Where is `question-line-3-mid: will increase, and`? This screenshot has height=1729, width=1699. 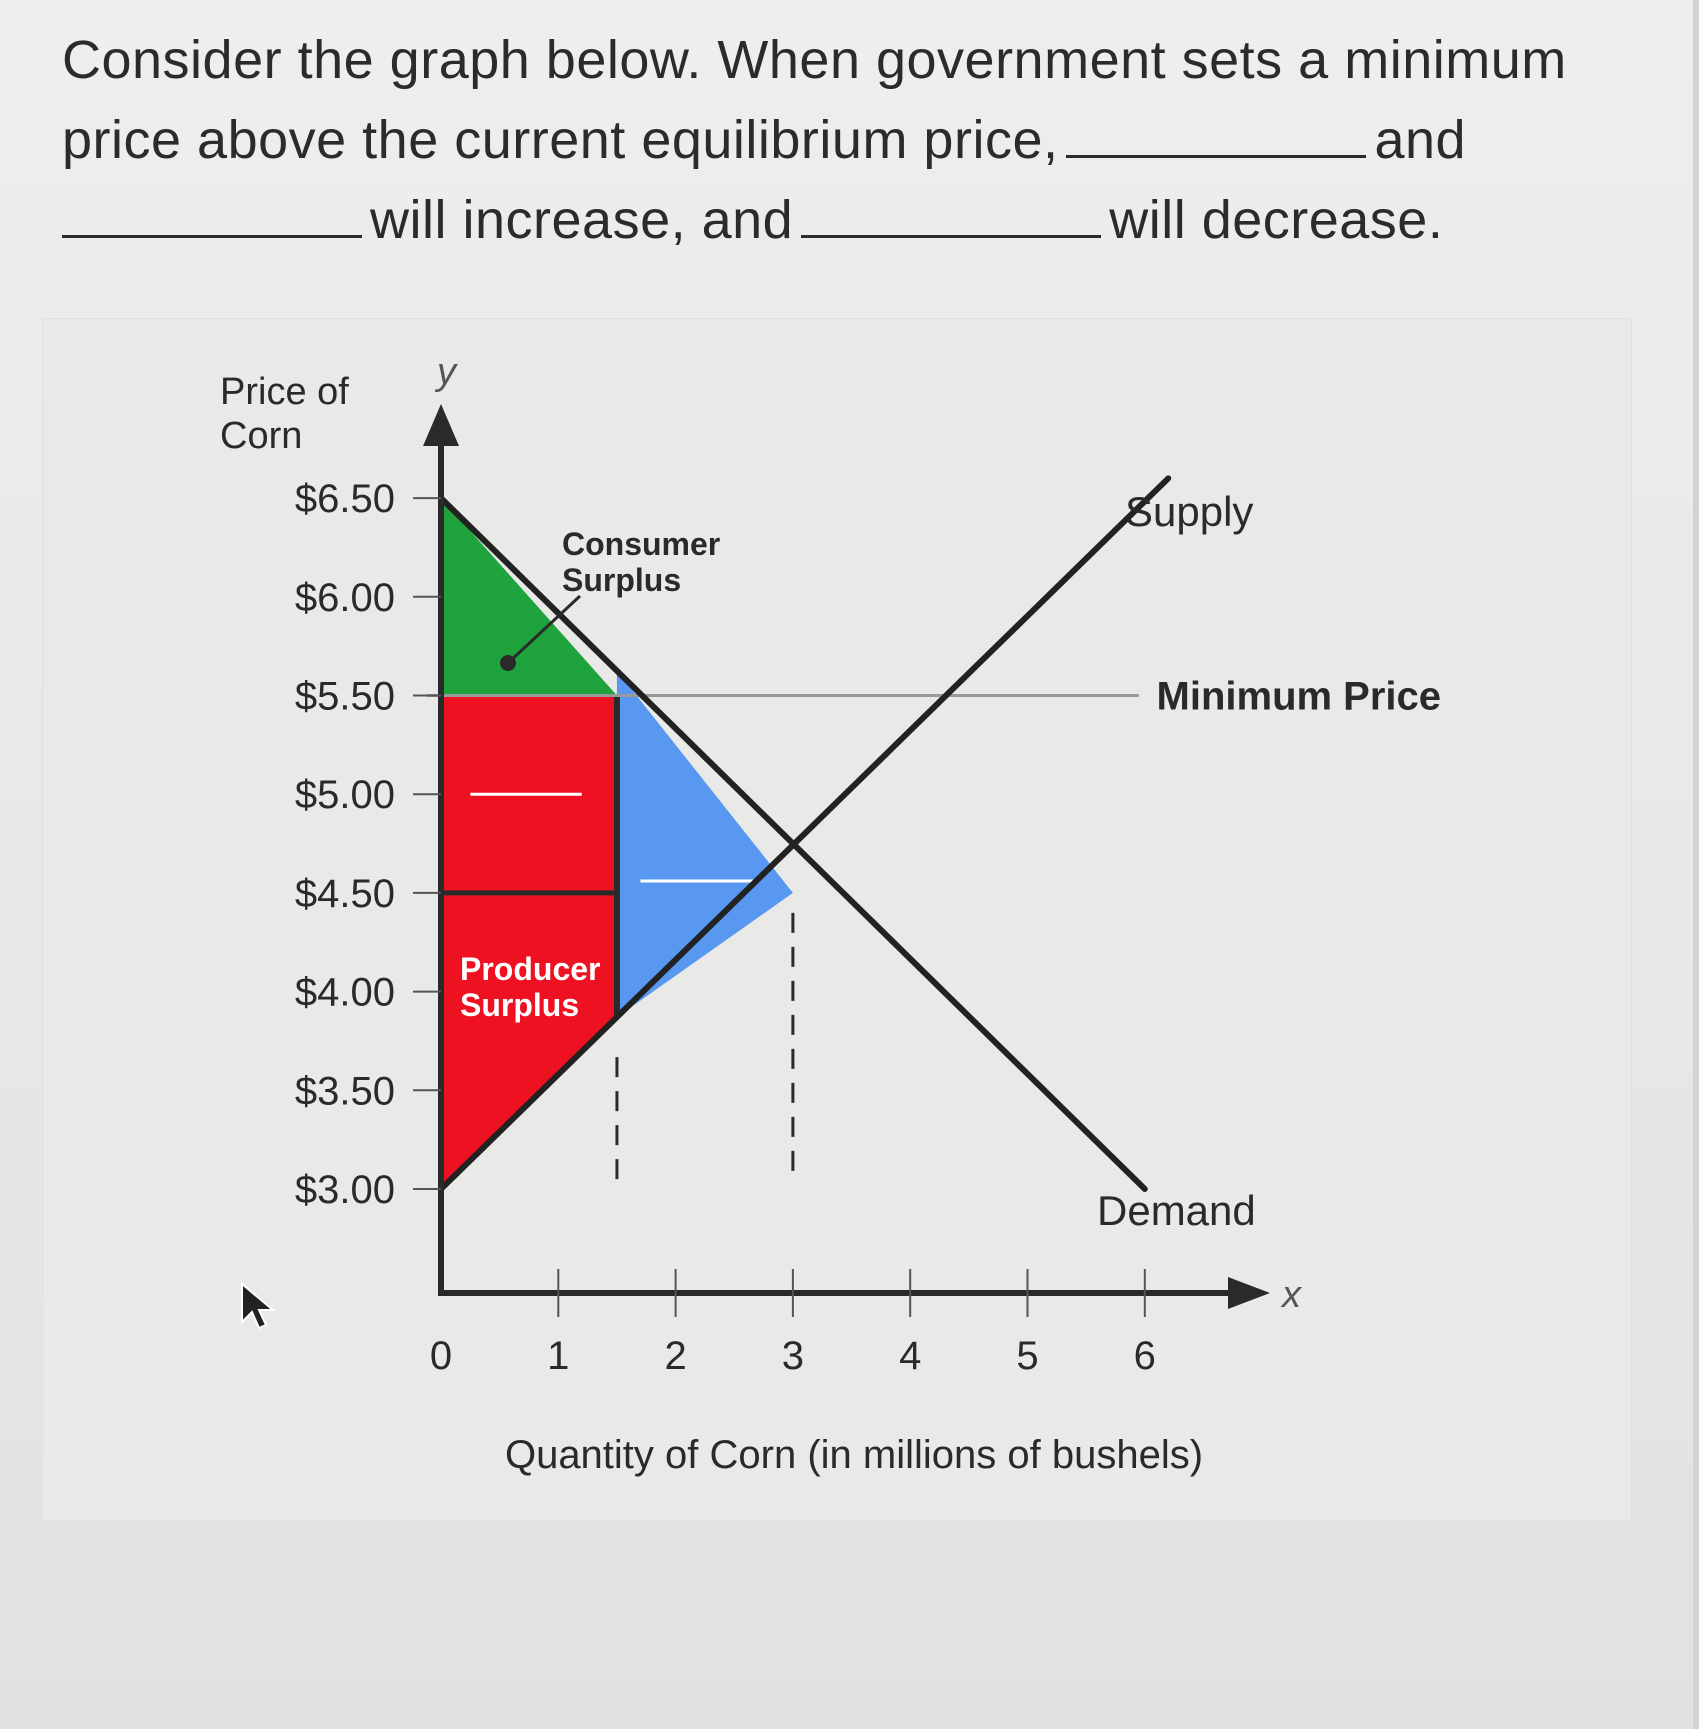
question-line-3-mid: will increase, and is located at coordinates (582, 220).